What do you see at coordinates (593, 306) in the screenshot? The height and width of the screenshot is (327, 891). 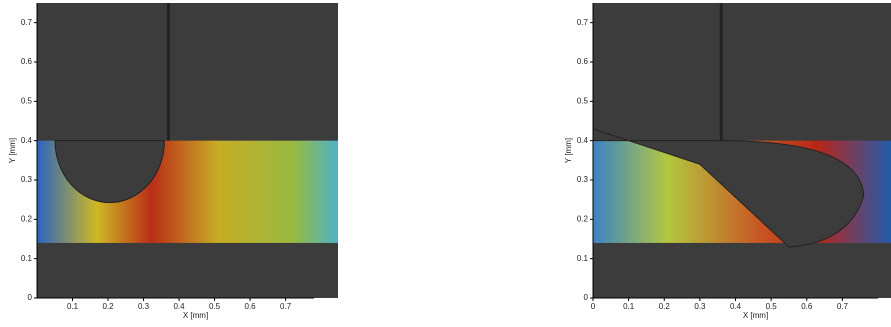 I see `x-tick-label: 0` at bounding box center [593, 306].